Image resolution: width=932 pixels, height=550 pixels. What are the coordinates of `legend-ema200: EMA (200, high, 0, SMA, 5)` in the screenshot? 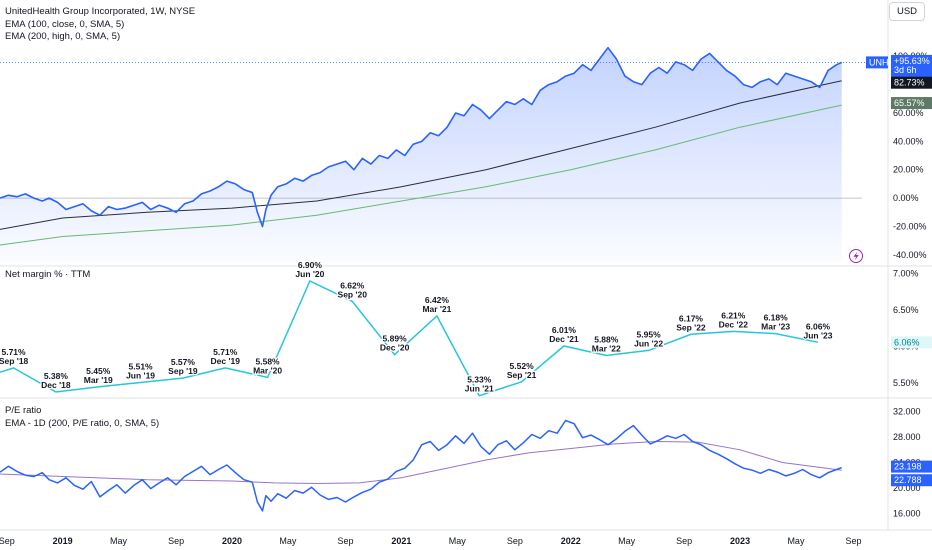 It's located at (63, 36).